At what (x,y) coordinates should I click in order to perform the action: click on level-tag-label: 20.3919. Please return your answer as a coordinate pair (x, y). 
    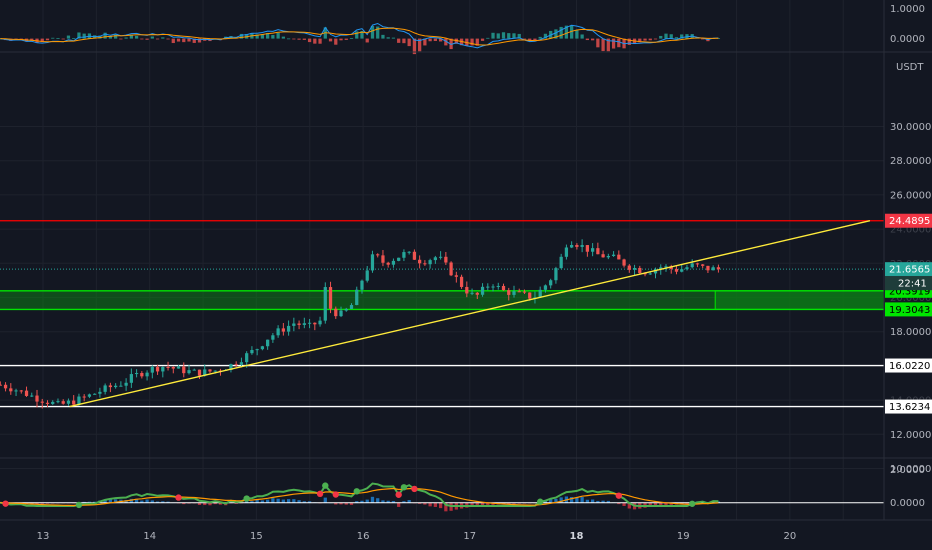
    Looking at the image, I should click on (909, 291).